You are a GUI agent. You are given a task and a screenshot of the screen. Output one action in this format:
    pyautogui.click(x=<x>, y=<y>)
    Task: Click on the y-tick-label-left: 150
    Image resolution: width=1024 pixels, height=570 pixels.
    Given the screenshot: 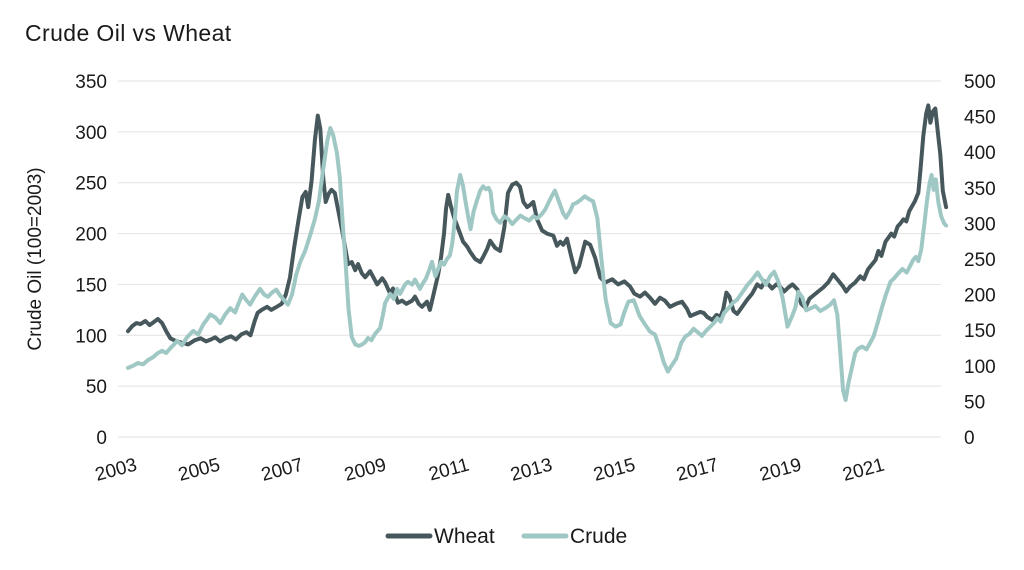 What is the action you would take?
    pyautogui.click(x=91, y=285)
    